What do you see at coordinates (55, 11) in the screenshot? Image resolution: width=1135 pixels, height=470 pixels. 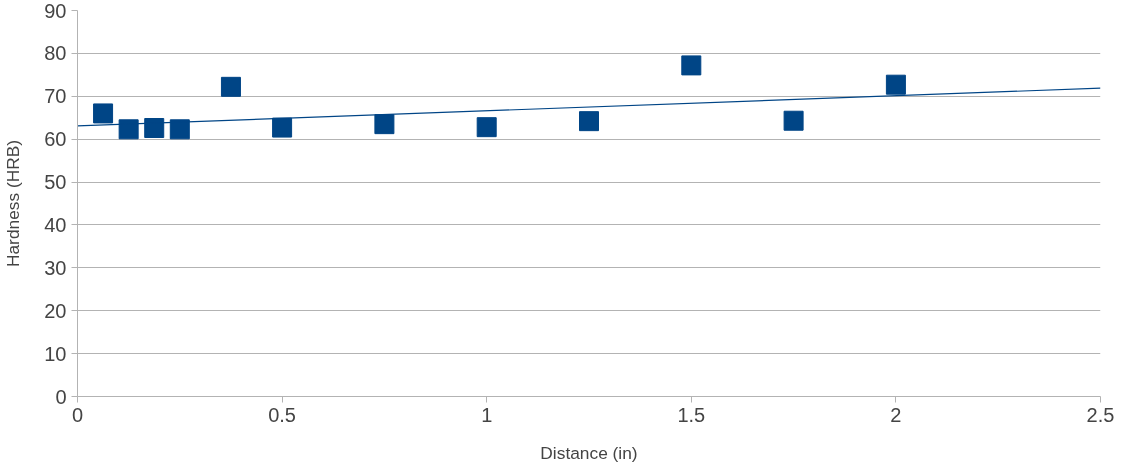 I see `y-tick-label: 90` at bounding box center [55, 11].